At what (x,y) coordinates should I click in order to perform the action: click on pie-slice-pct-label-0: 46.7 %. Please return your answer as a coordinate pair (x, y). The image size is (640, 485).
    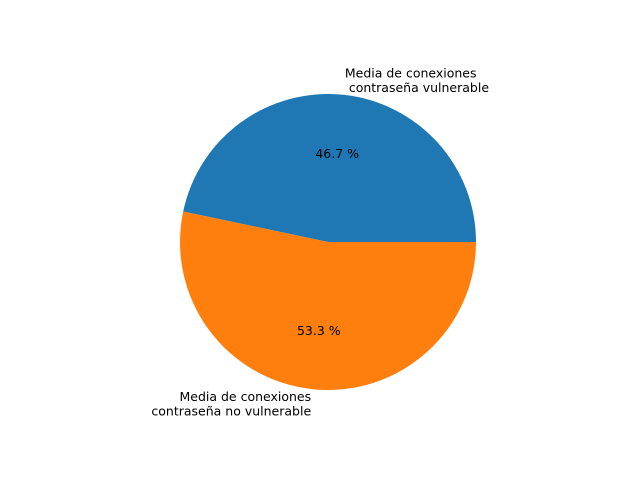
    Looking at the image, I should click on (337, 153).